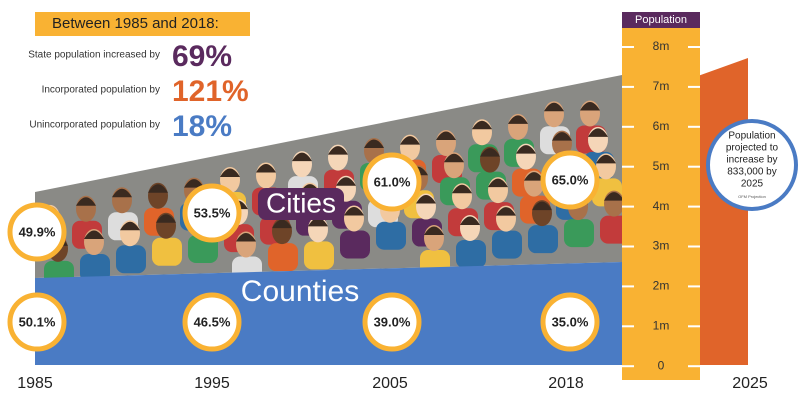 The width and height of the screenshot is (800, 405). Describe the element at coordinates (751, 160) in the screenshot. I see `projection-text: increase by` at that location.